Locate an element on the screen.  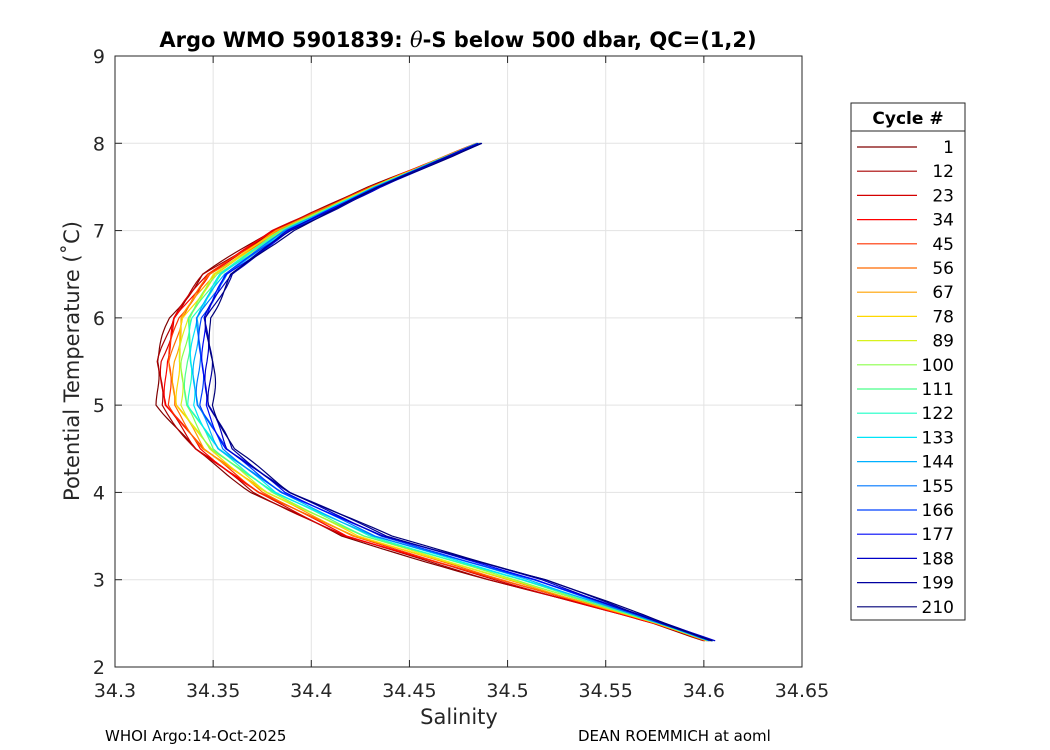
x-tick-label: 34.6 is located at coordinates (704, 691).